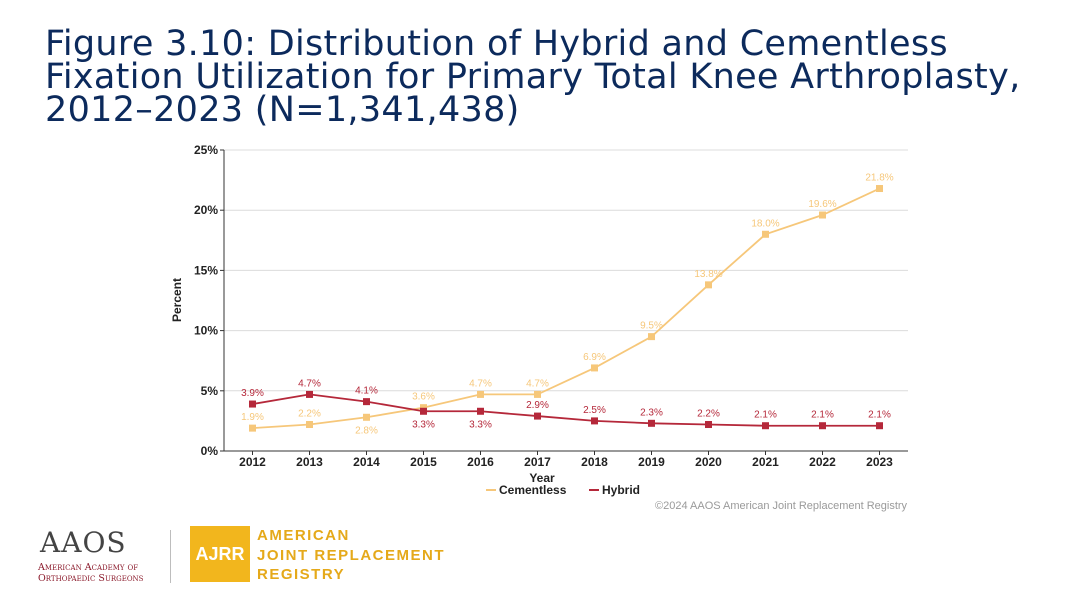 The image size is (1080, 607). I want to click on data-label-cementless: 3.6%, so click(423, 397).